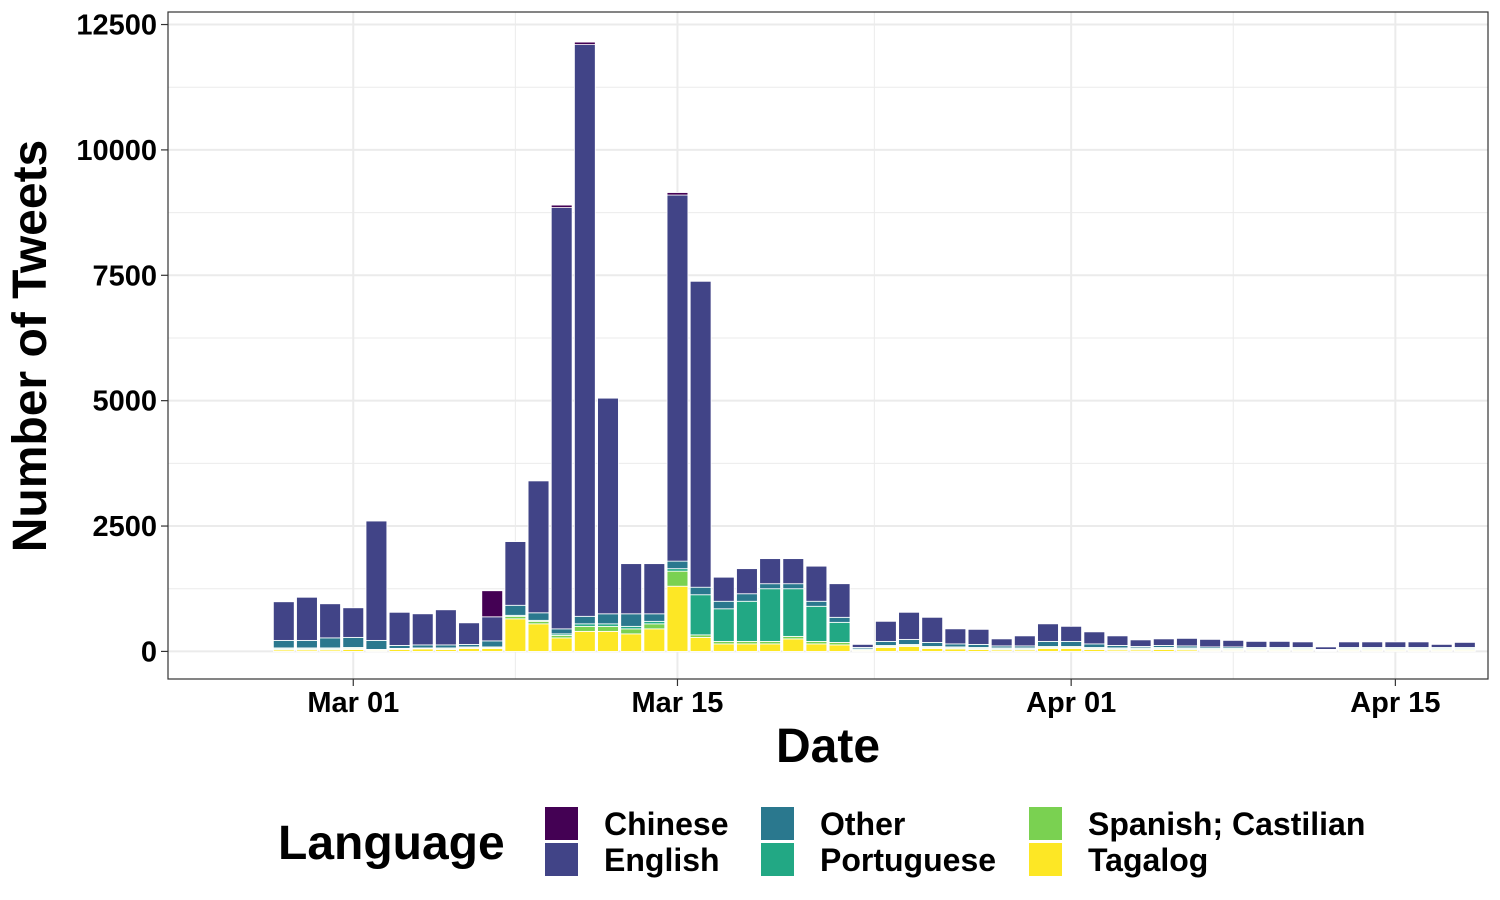  What do you see at coordinates (908, 860) in the screenshot?
I see `legend-label: Portuguese` at bounding box center [908, 860].